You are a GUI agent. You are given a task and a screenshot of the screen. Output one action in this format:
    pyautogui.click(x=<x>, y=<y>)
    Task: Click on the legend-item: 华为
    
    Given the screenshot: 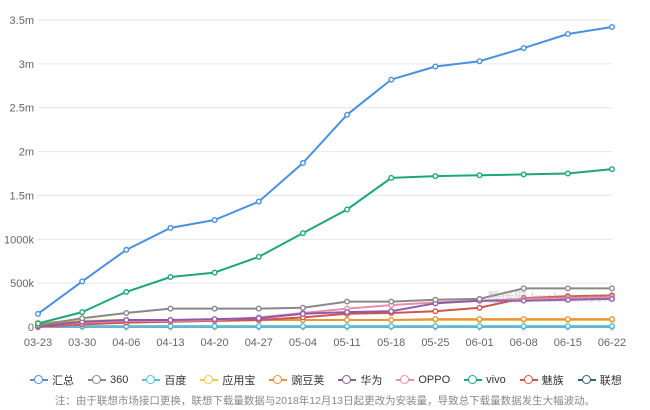 What is the action you would take?
    pyautogui.click(x=360, y=380)
    